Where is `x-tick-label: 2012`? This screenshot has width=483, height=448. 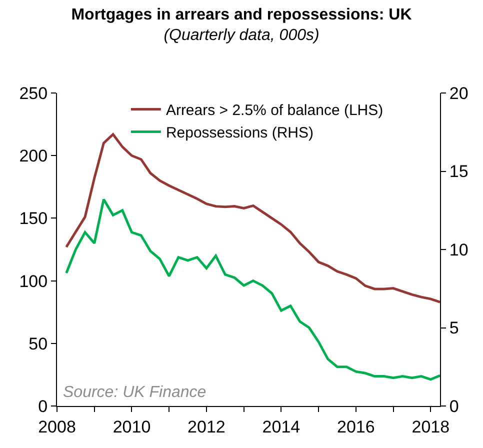 x-tick-label: 2012 is located at coordinates (207, 426).